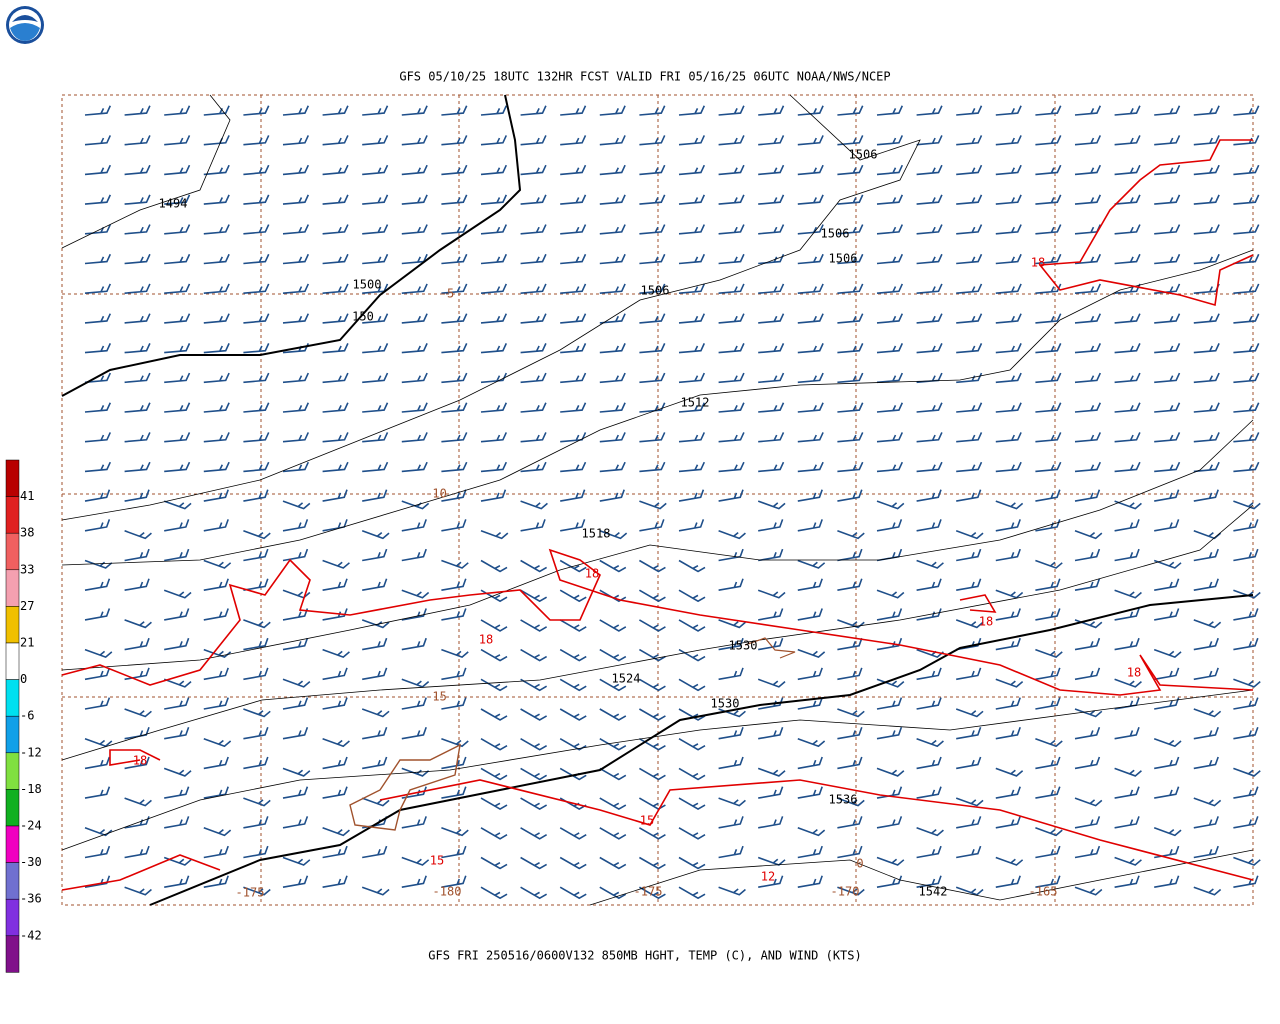 The width and height of the screenshot is (1280, 1024). What do you see at coordinates (25, 25) in the screenshot?
I see `noaa-logo` at bounding box center [25, 25].